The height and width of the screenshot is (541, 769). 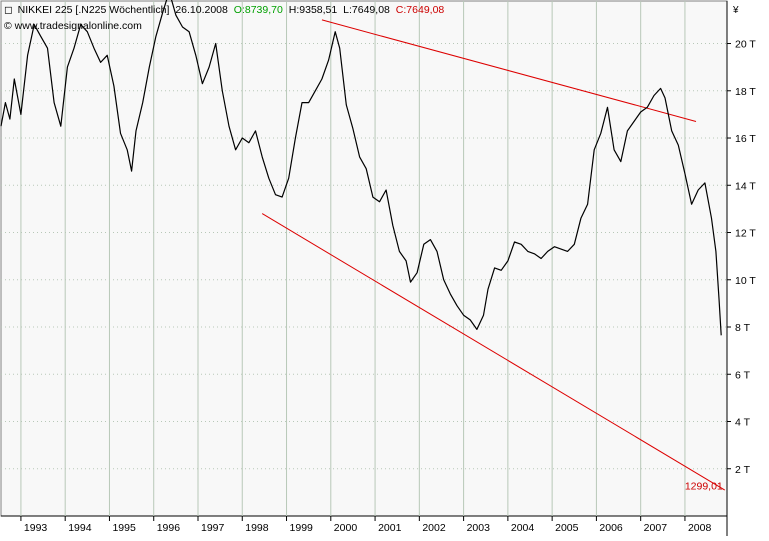 What do you see at coordinates (169, 528) in the screenshot?
I see `x-tick-label: 1996` at bounding box center [169, 528].